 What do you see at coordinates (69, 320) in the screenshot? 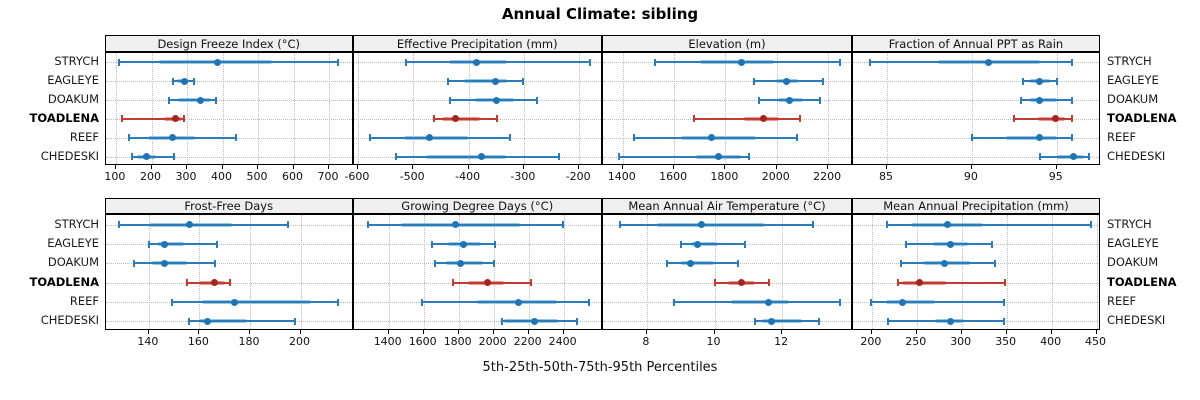
I see `site-label-left-chedeski: CHEDESKI` at bounding box center [69, 320].